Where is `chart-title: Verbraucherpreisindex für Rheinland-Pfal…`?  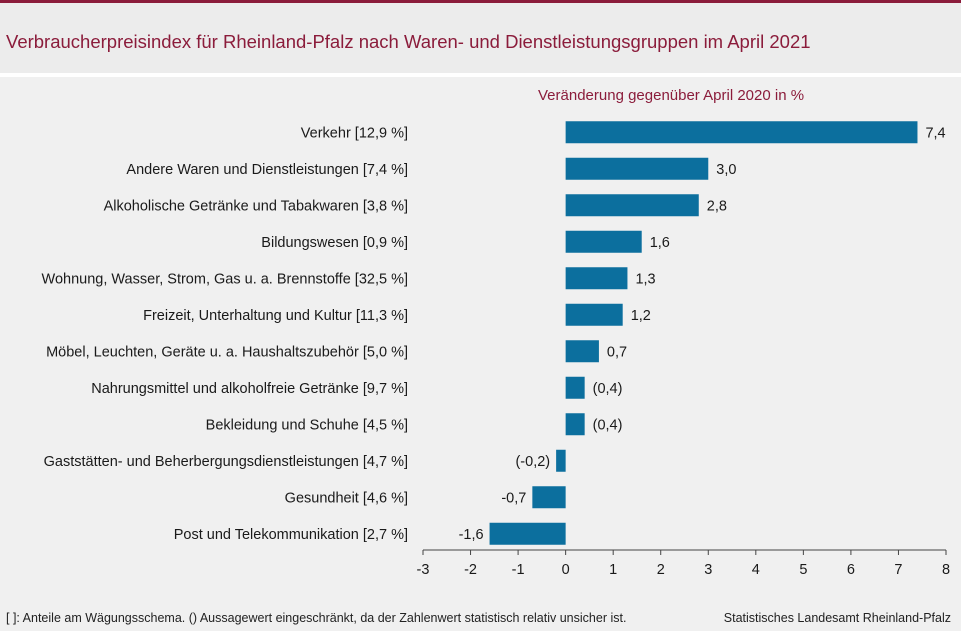
chart-title: Verbraucherpreisindex für Rheinland-Pfal… is located at coordinates (408, 41).